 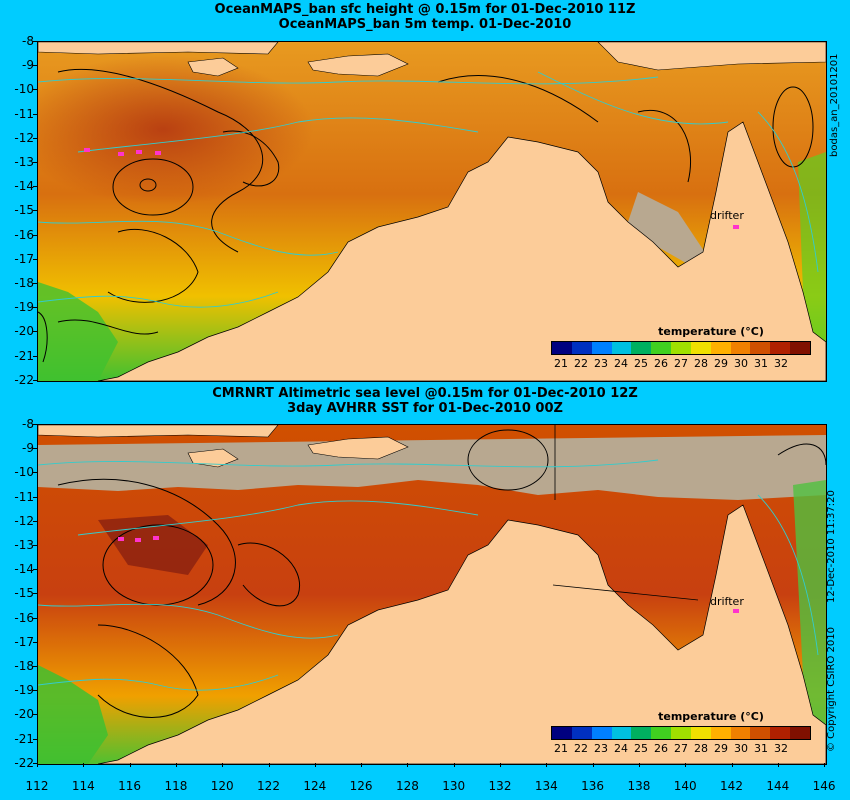 I want to click on top-side-label: bodas_an_20101201, so click(x=834, y=105).